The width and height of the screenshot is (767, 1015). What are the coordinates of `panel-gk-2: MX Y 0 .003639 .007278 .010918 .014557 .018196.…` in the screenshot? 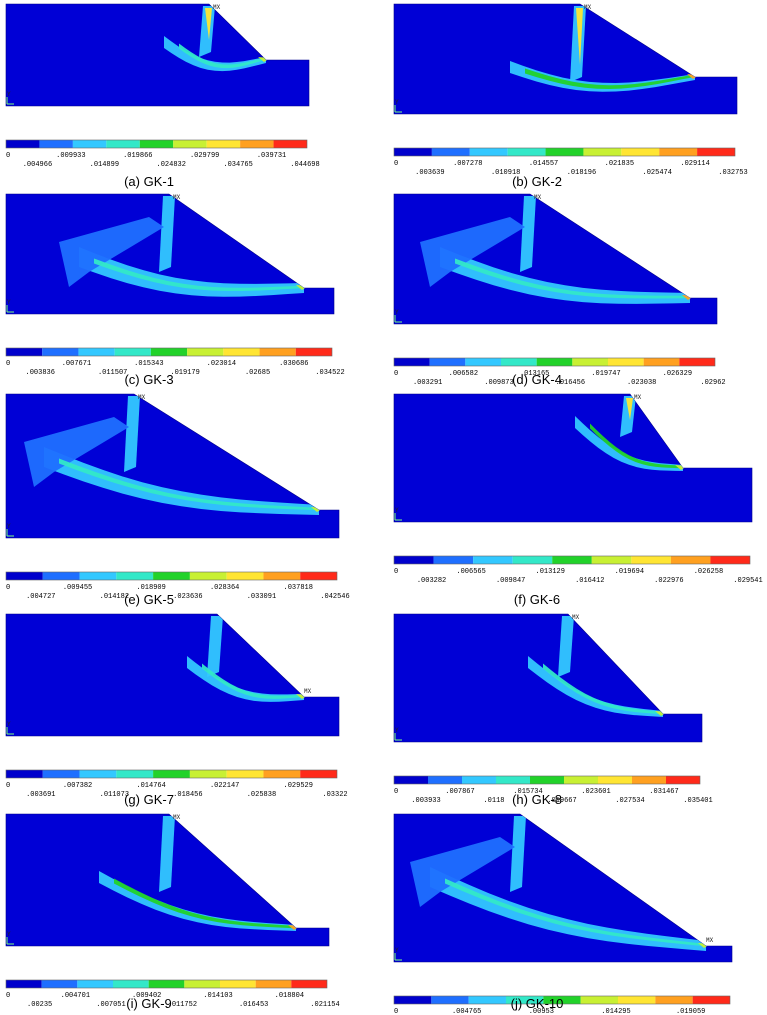 It's located at (577, 96).